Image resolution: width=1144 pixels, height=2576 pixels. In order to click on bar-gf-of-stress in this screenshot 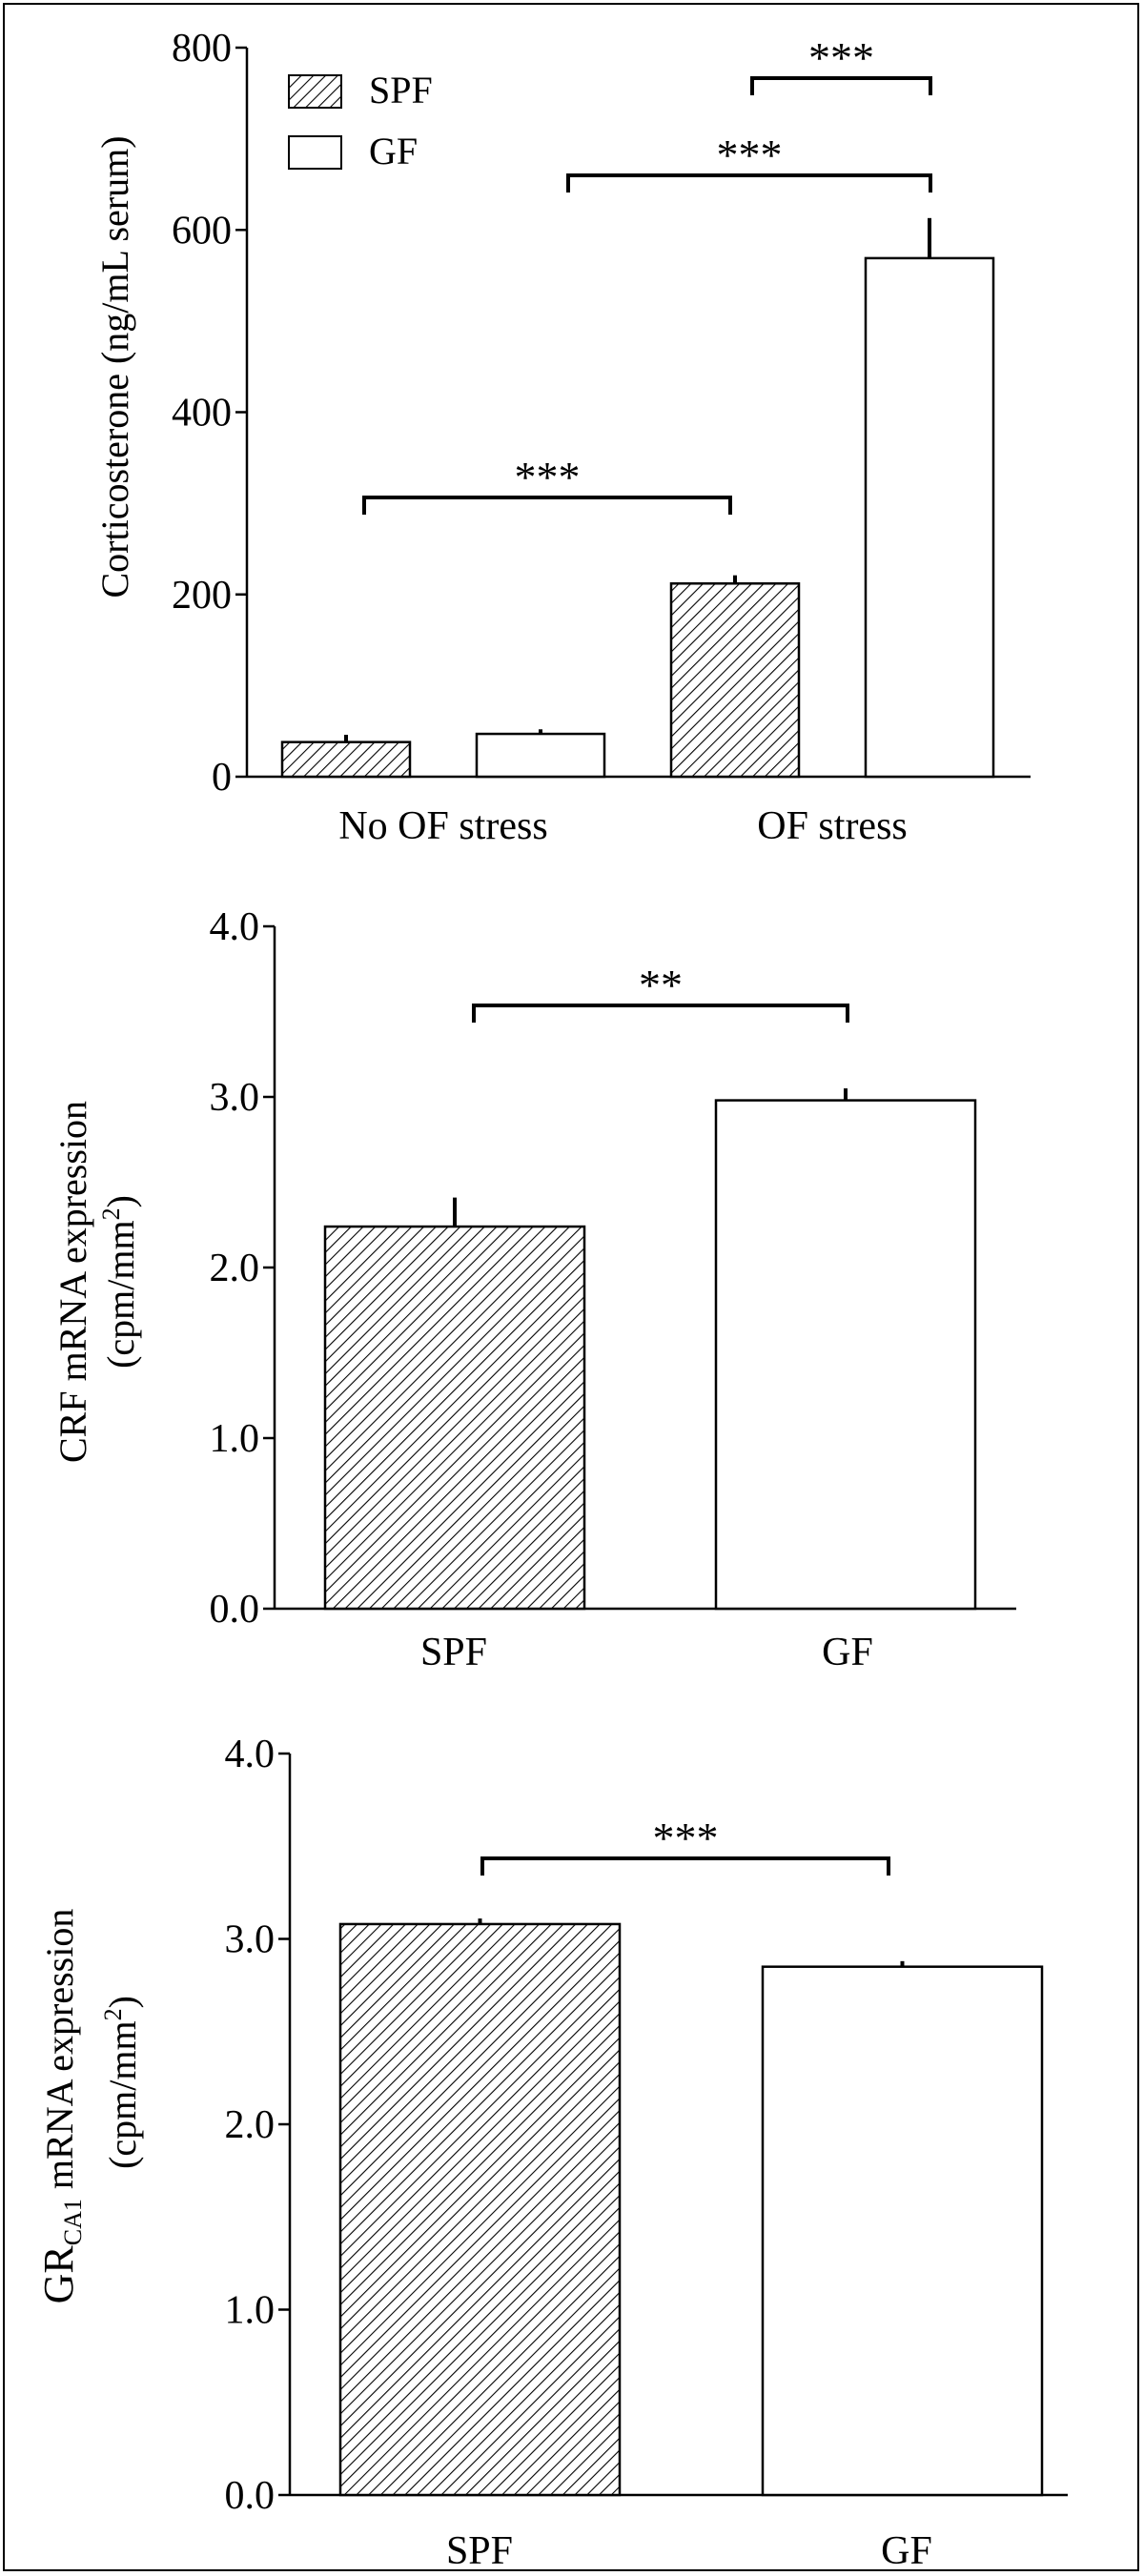, I will do `click(929, 518)`.